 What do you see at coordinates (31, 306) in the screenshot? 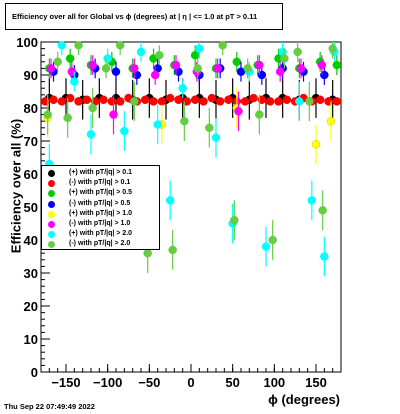
I see `y-tick-label: 20` at bounding box center [31, 306].